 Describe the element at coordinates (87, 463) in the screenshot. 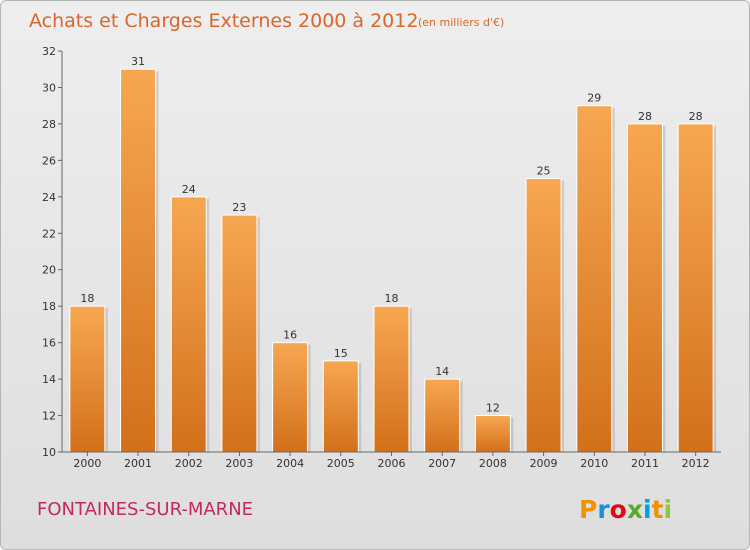

I see `x-tick-label: 2000` at that location.